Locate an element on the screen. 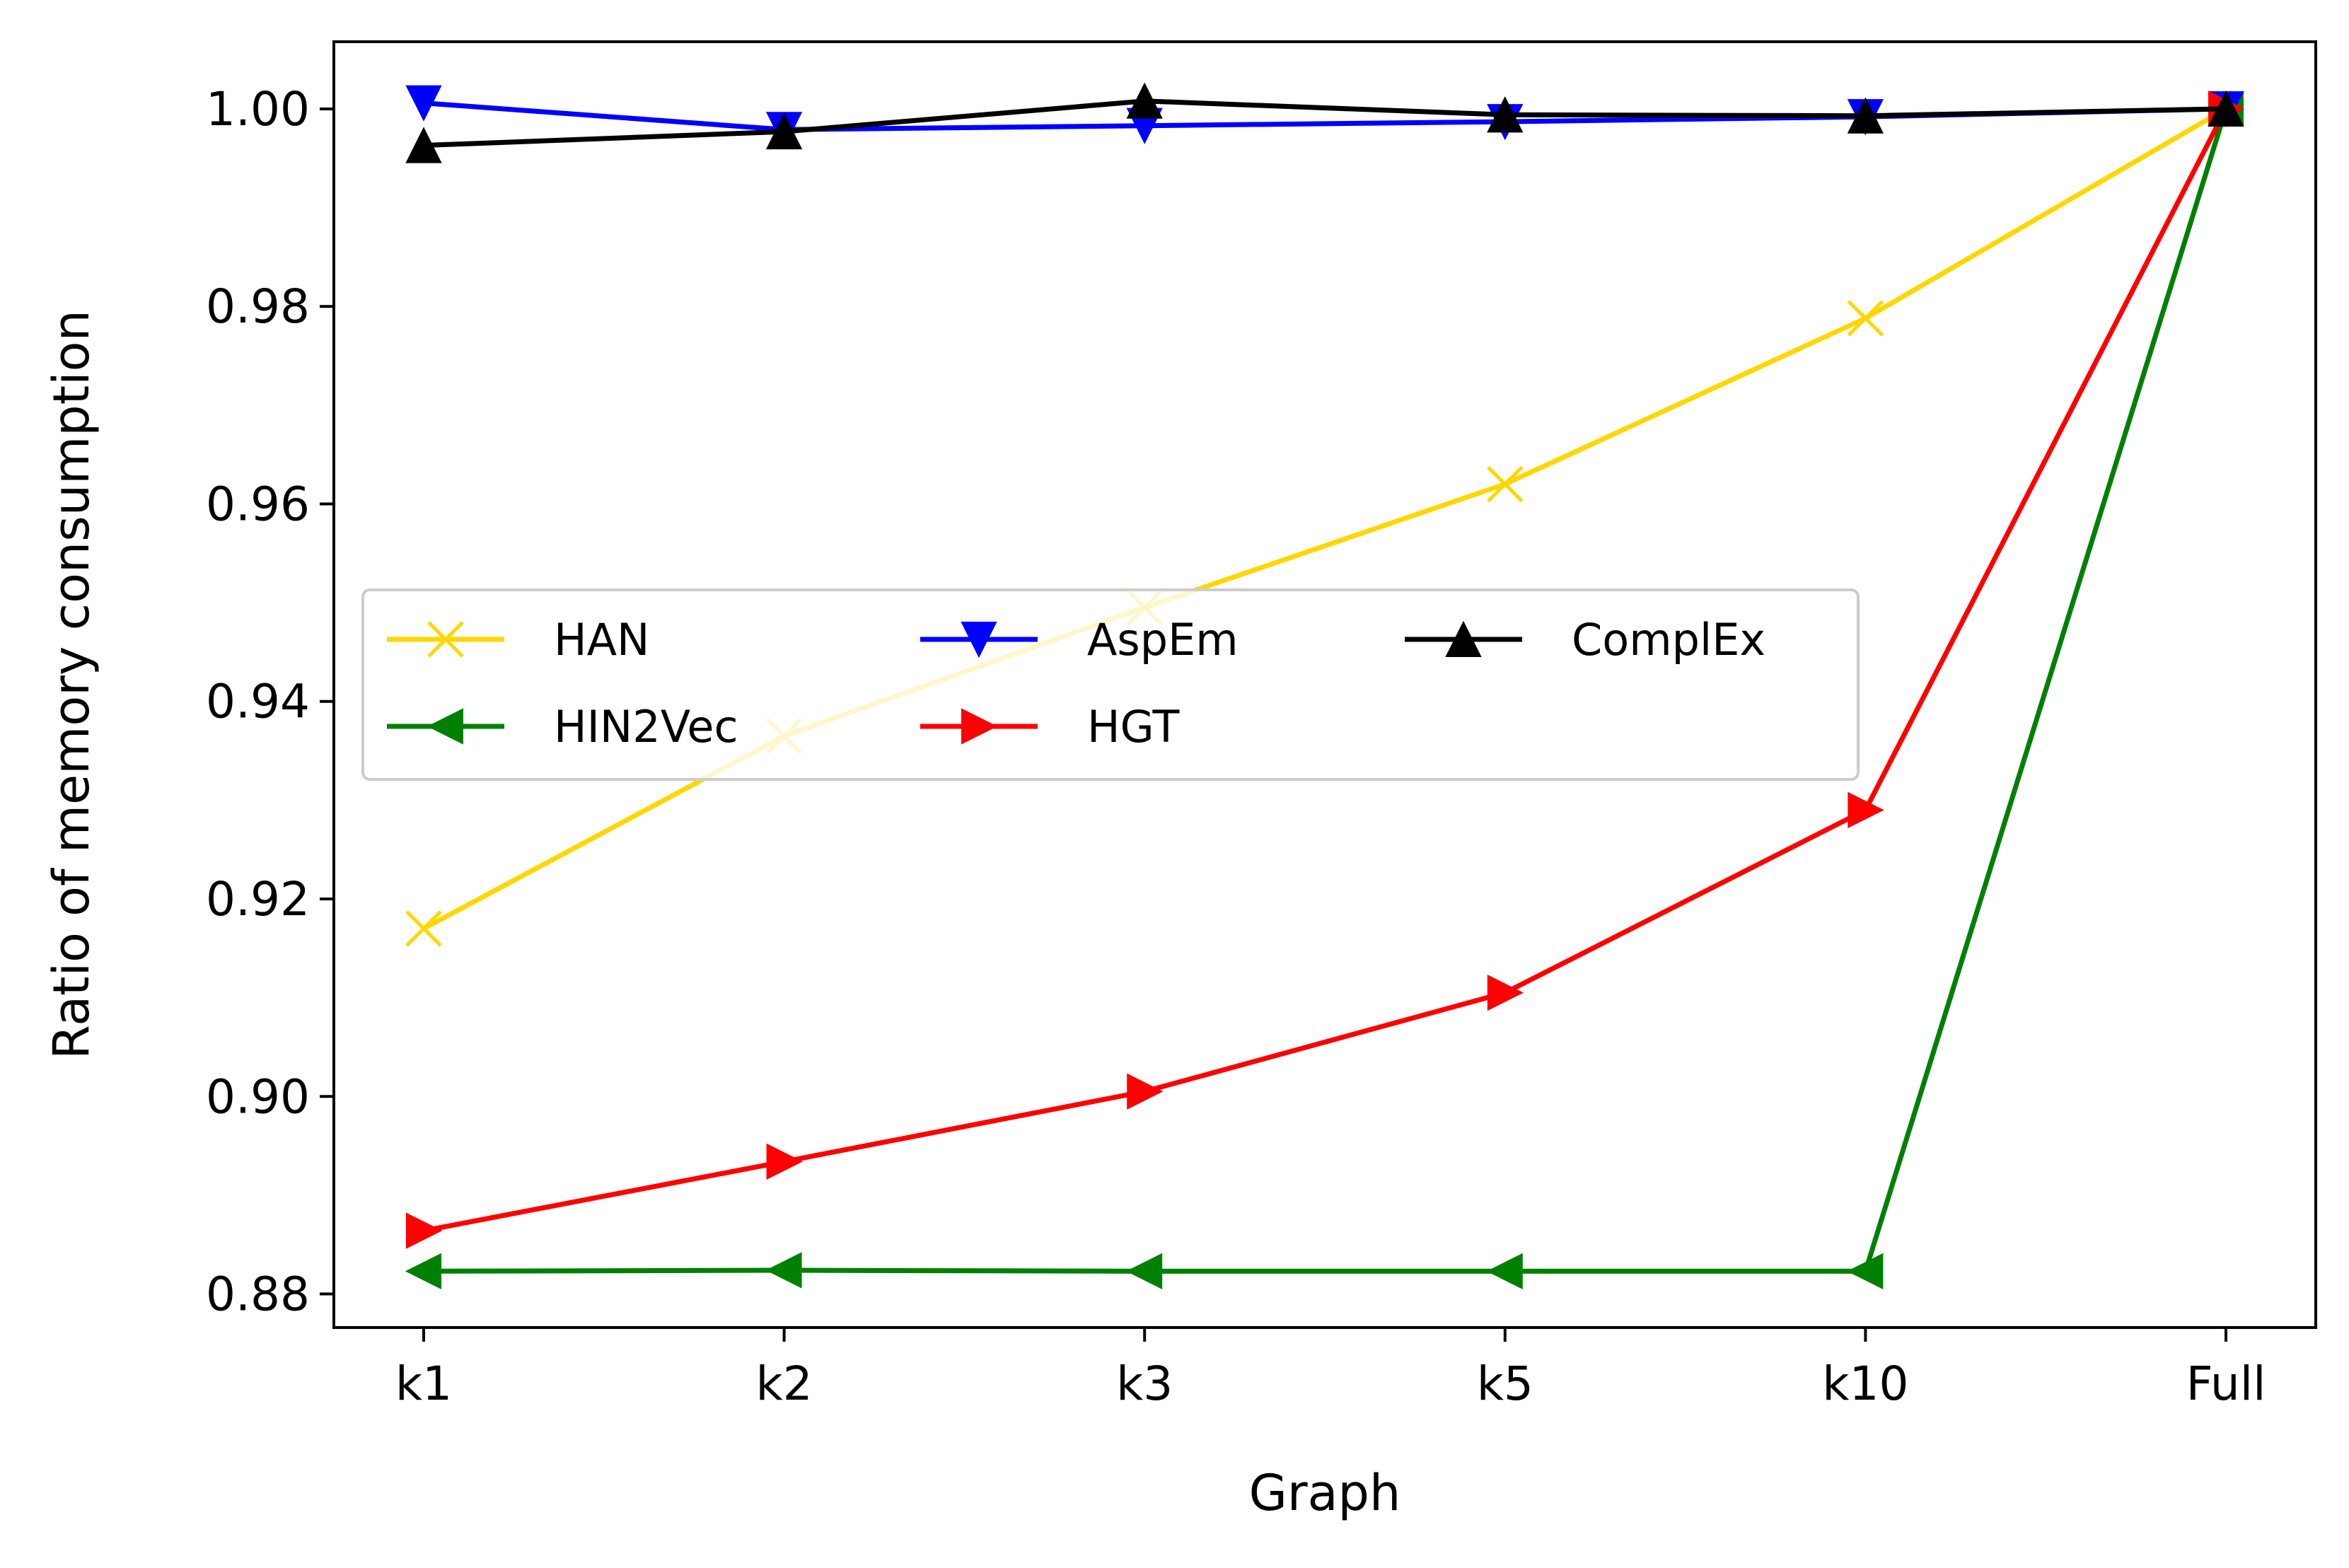 Image resolution: width=2349 pixels, height=1568 pixels. data-point-han-k1 is located at coordinates (423, 928).